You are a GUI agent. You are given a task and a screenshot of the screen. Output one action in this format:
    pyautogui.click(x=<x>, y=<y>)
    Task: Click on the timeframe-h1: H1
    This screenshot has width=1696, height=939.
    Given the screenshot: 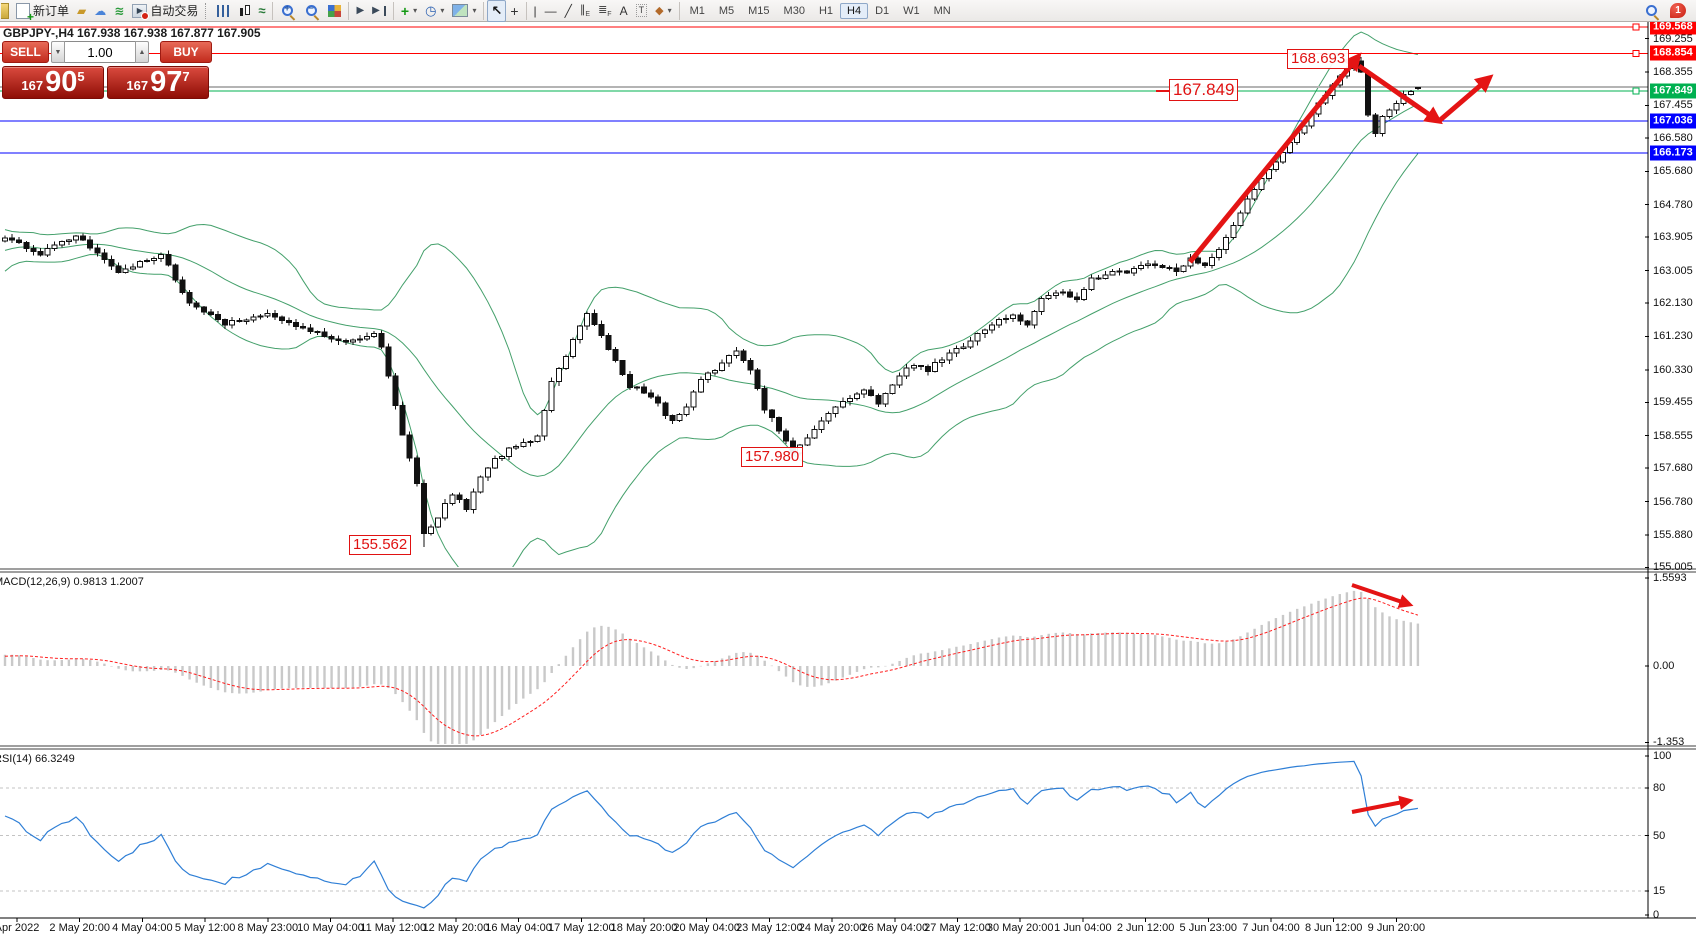 What is the action you would take?
    pyautogui.click(x=826, y=10)
    